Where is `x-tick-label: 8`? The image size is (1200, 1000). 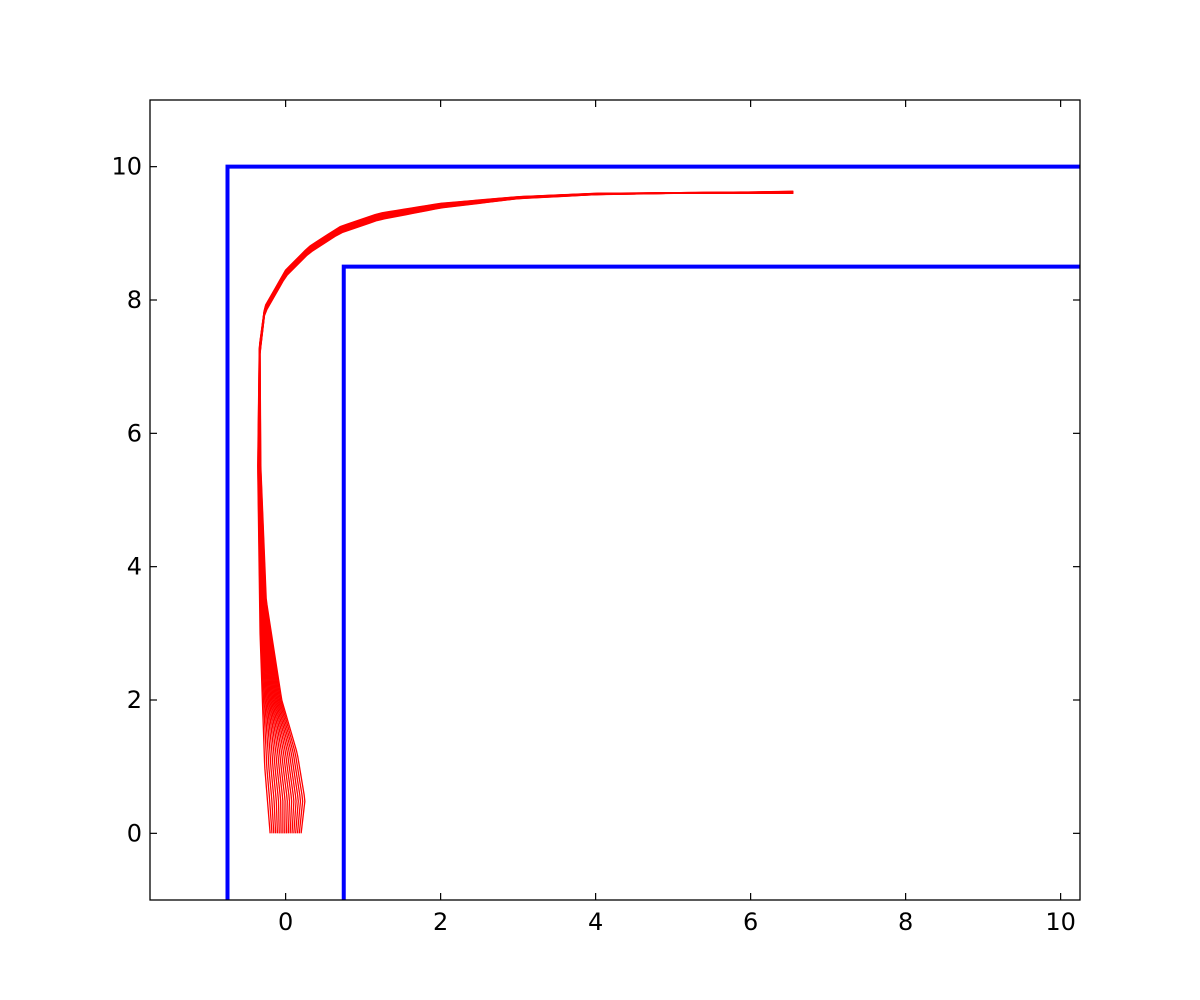
x-tick-label: 8 is located at coordinates (905, 922).